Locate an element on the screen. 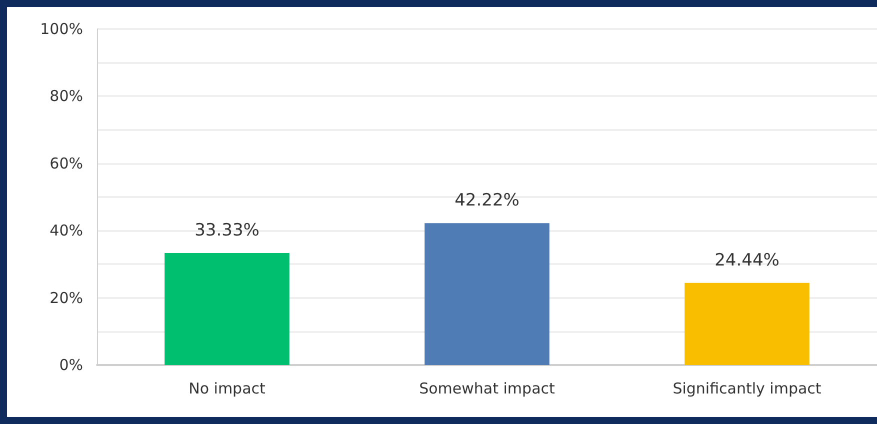  y-tick-label: 60% is located at coordinates (66, 163).